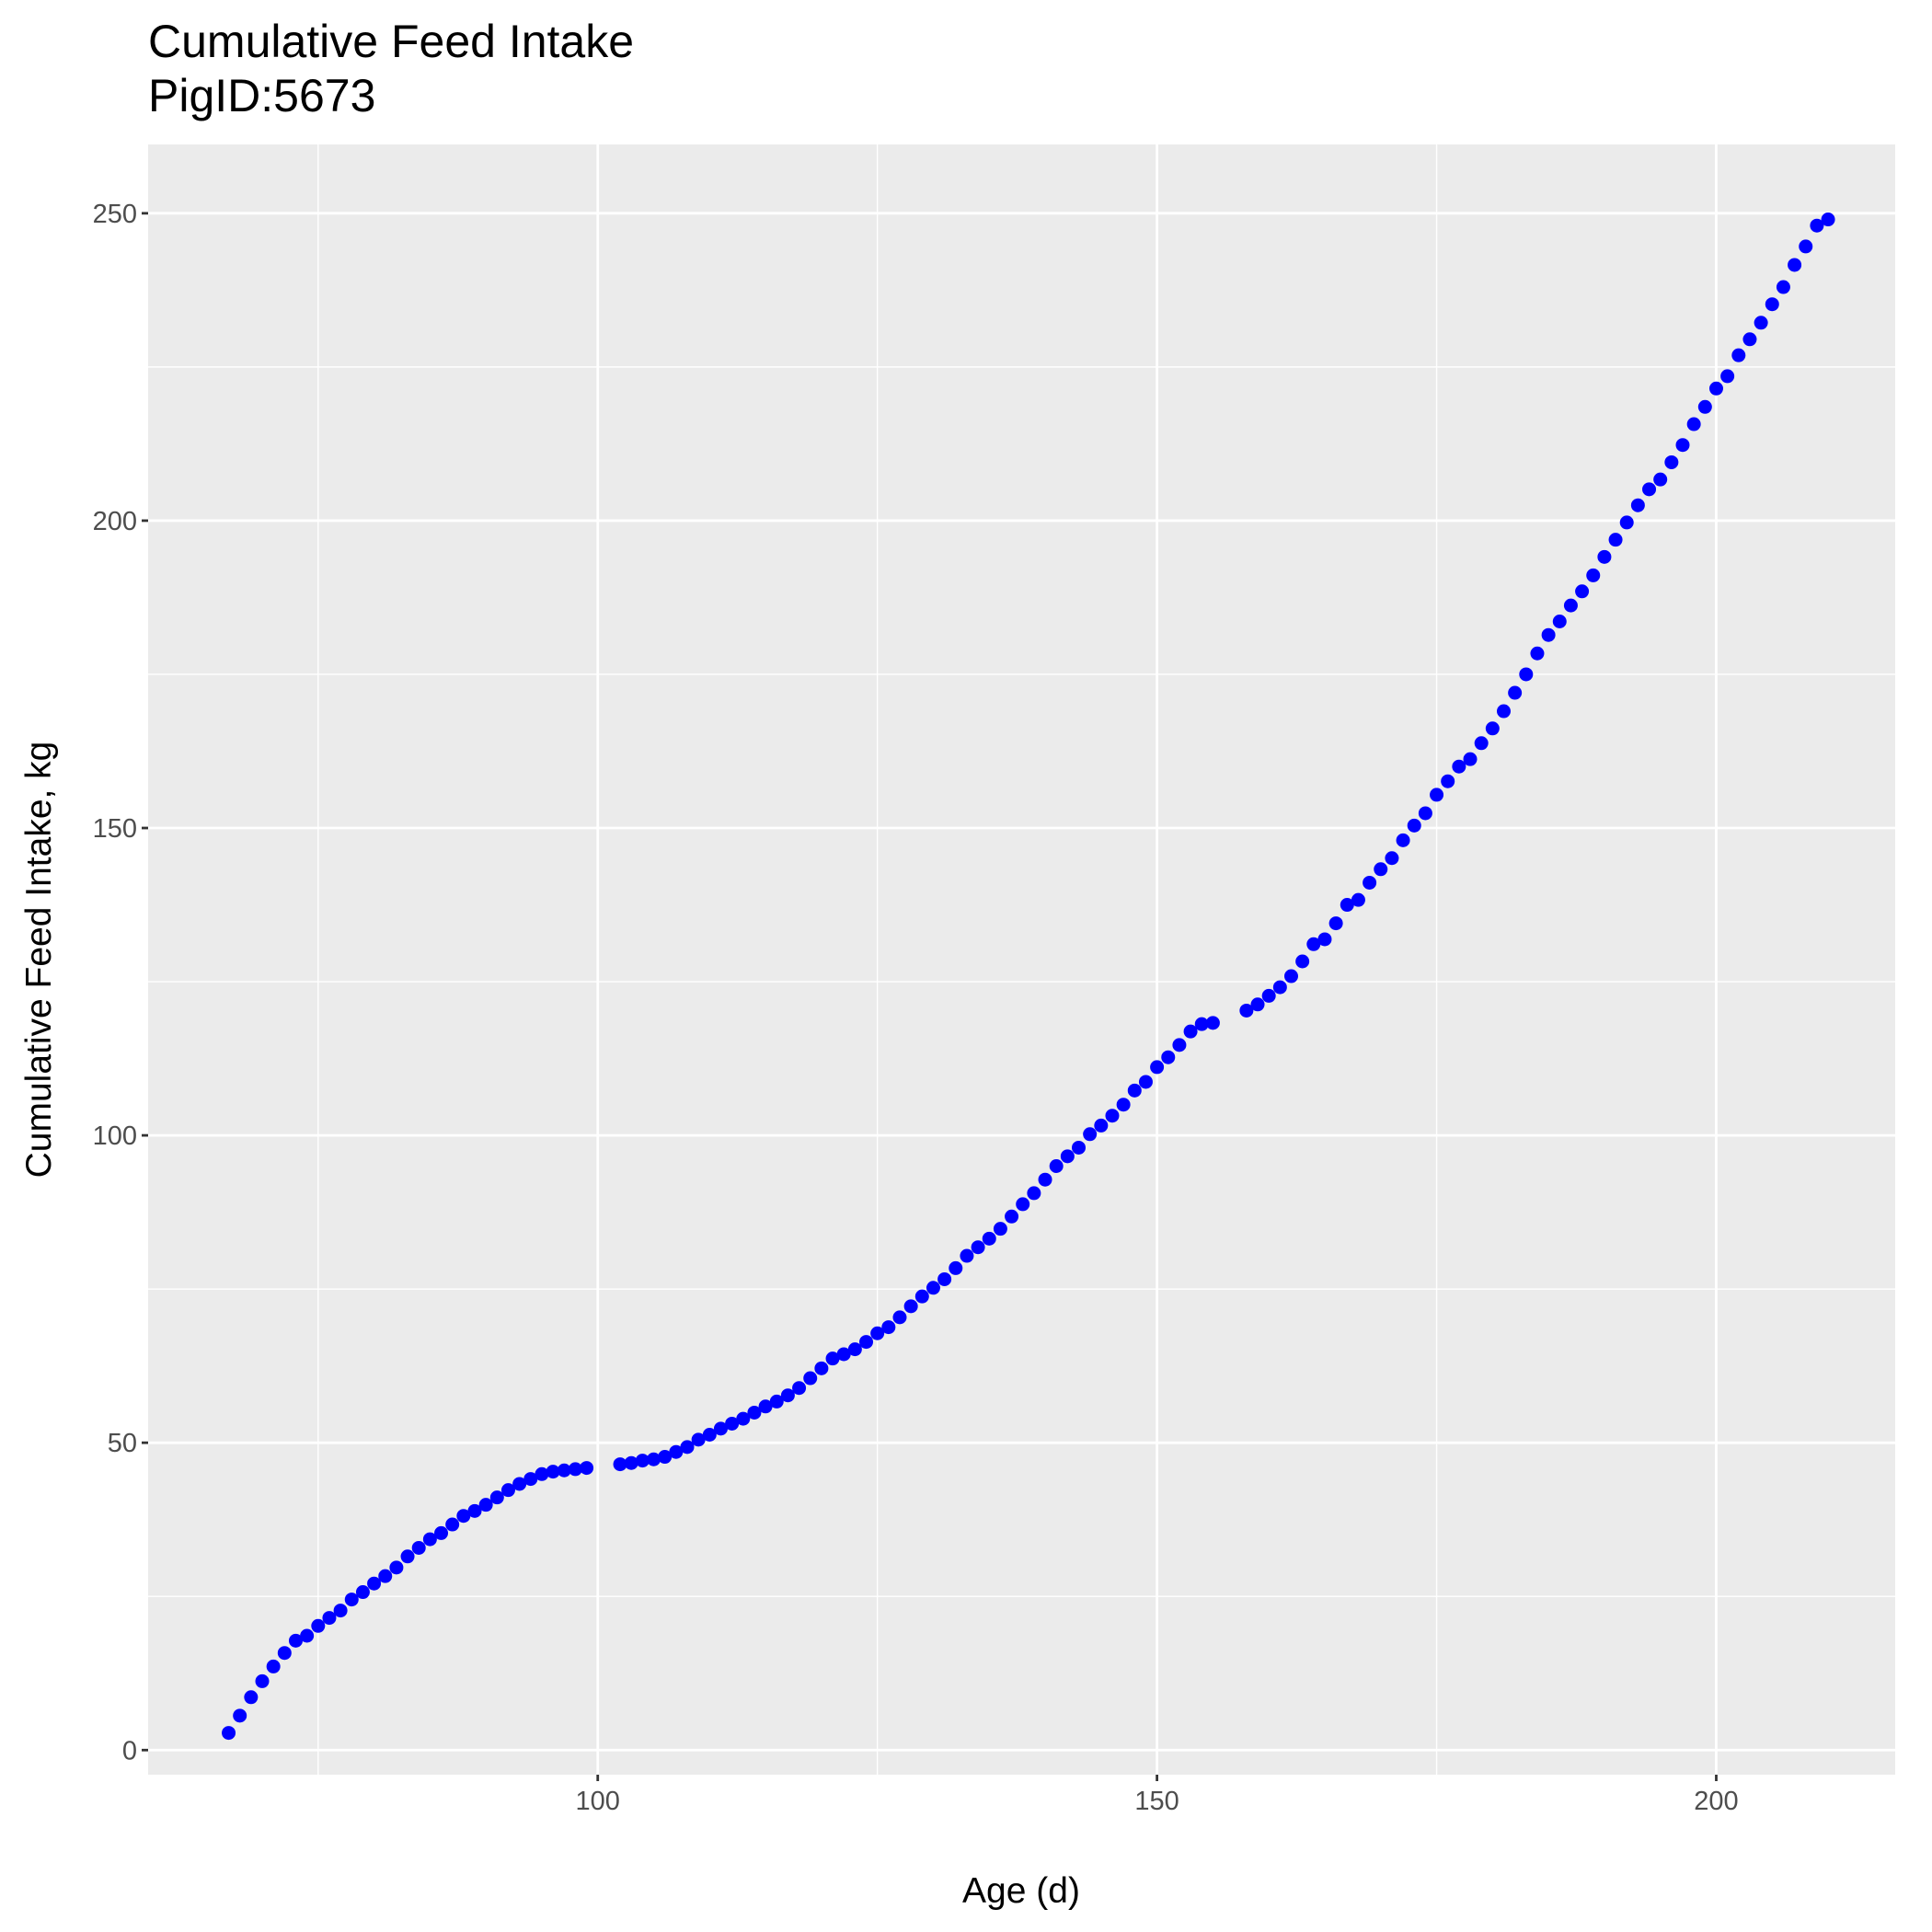 The width and height of the screenshot is (1932, 1932). I want to click on x-tick-label: 150, so click(1156, 1801).